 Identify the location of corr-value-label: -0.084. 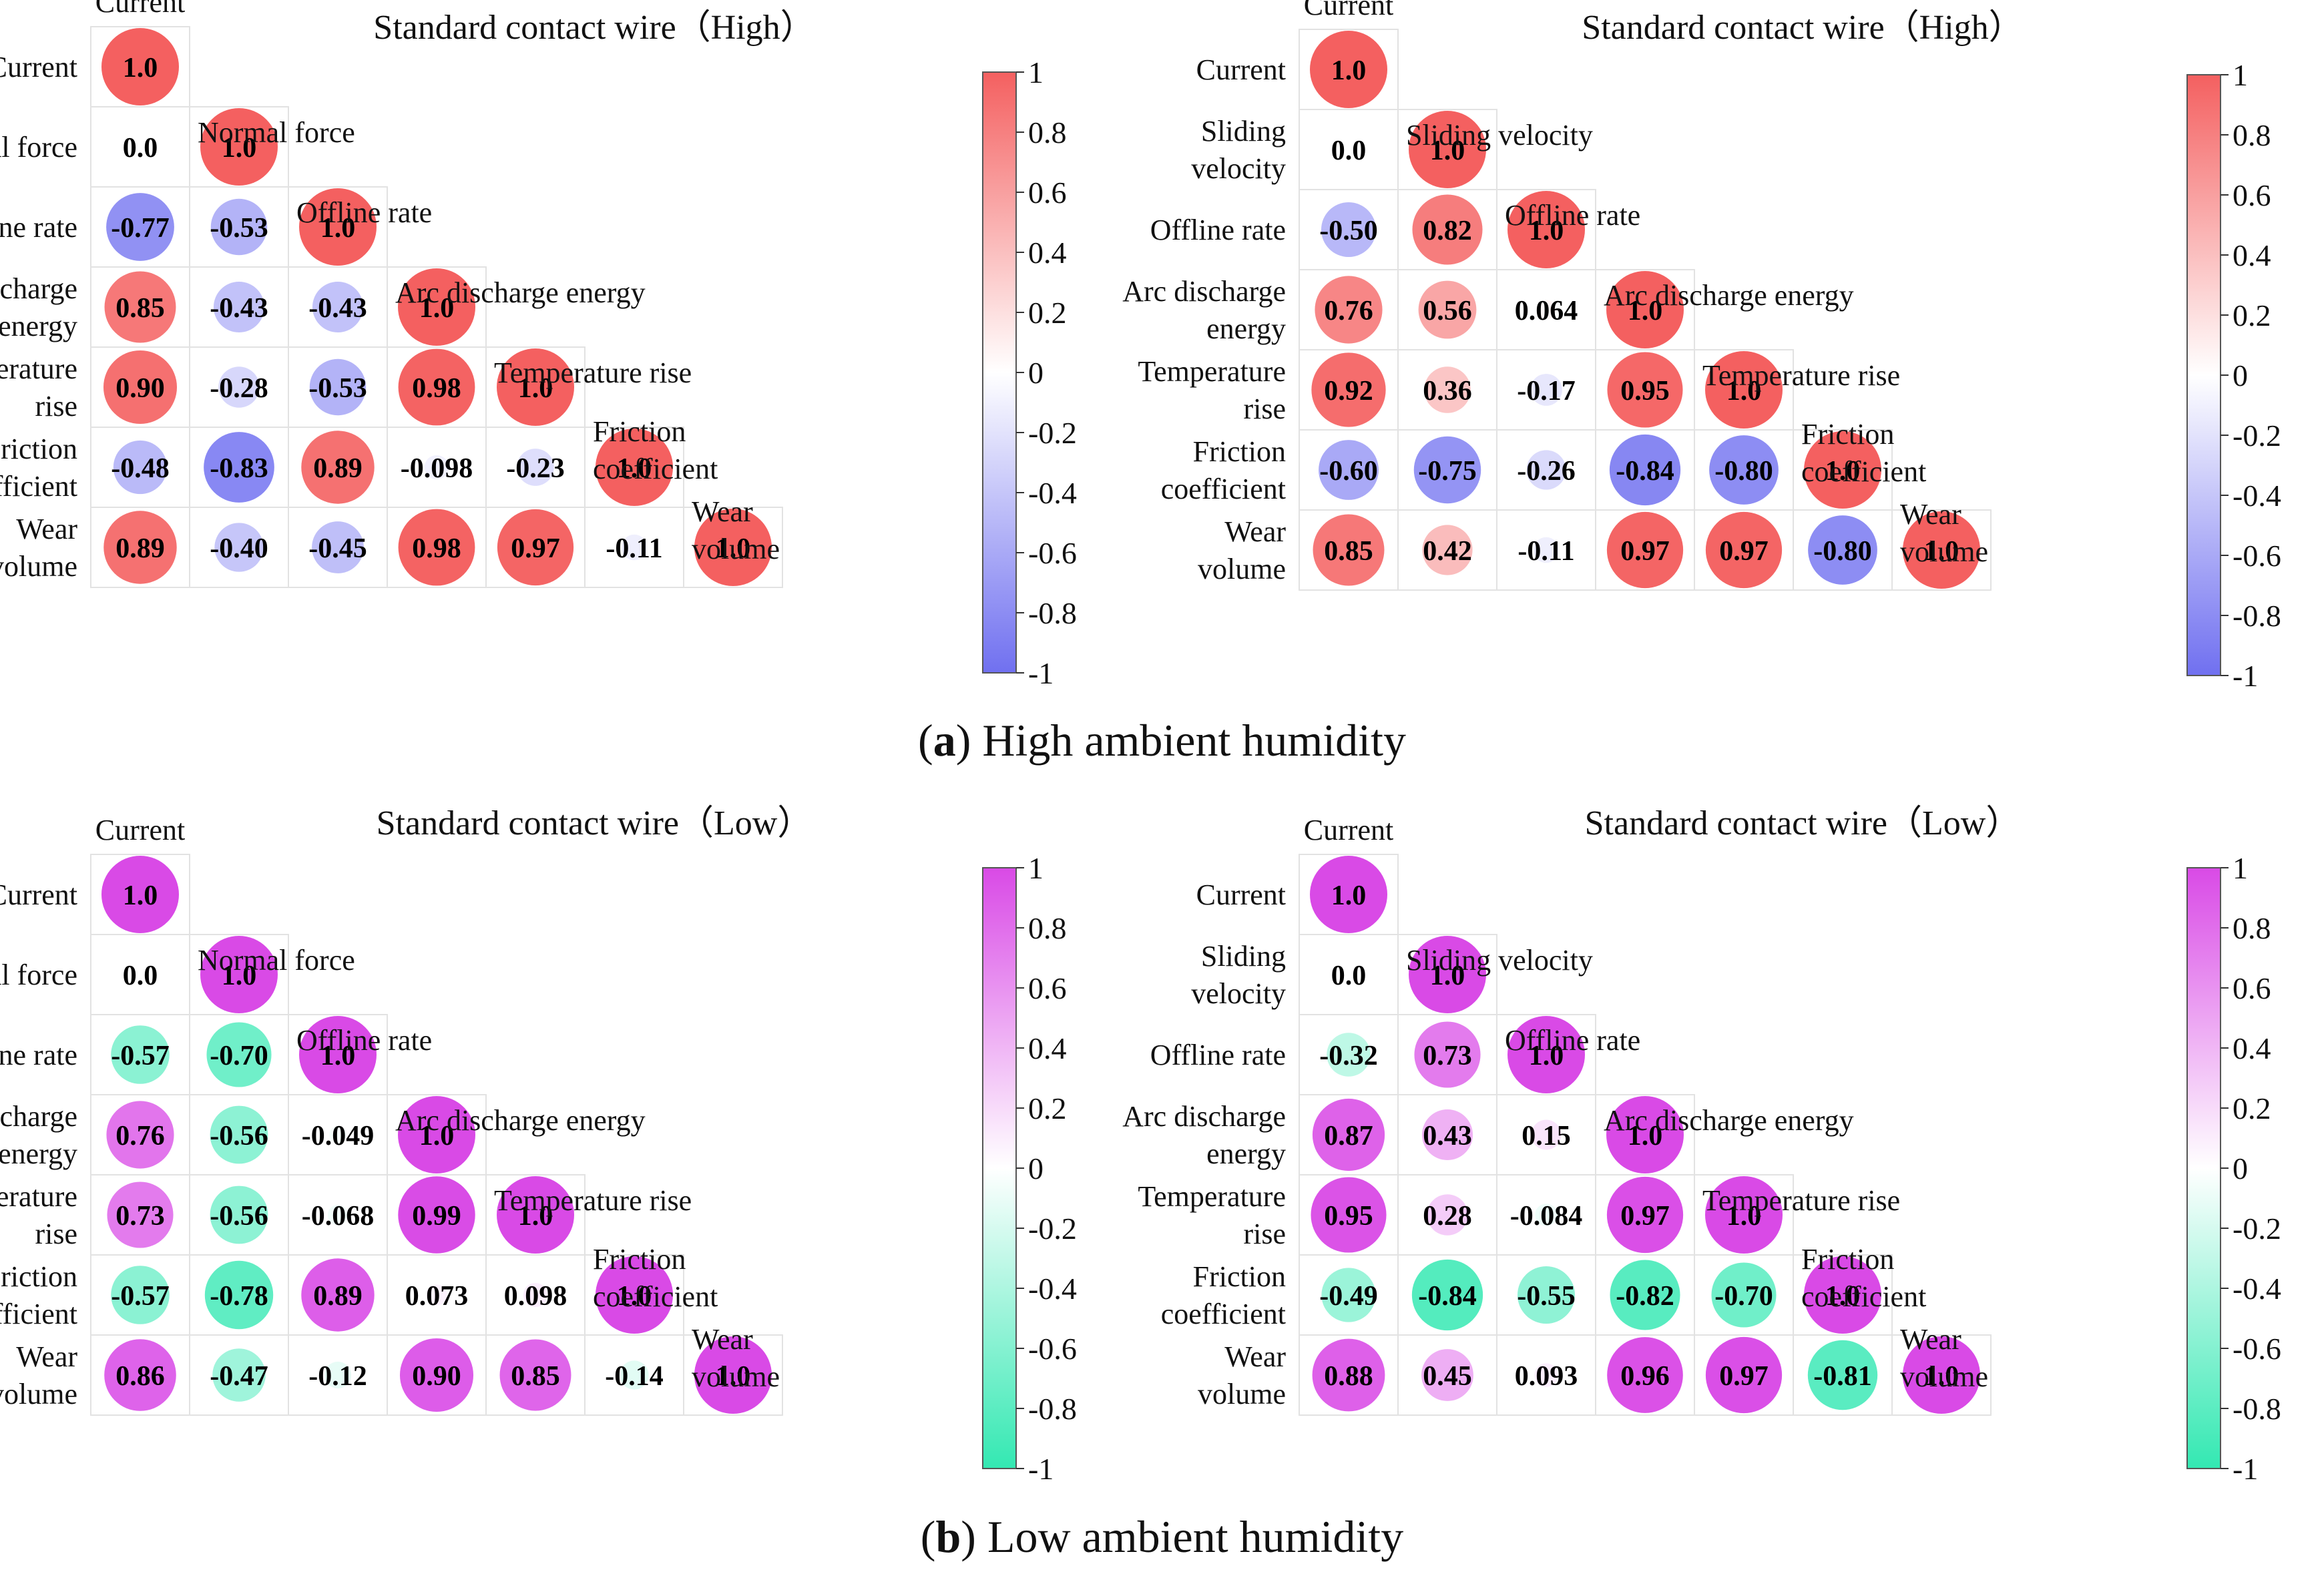
(1546, 1216).